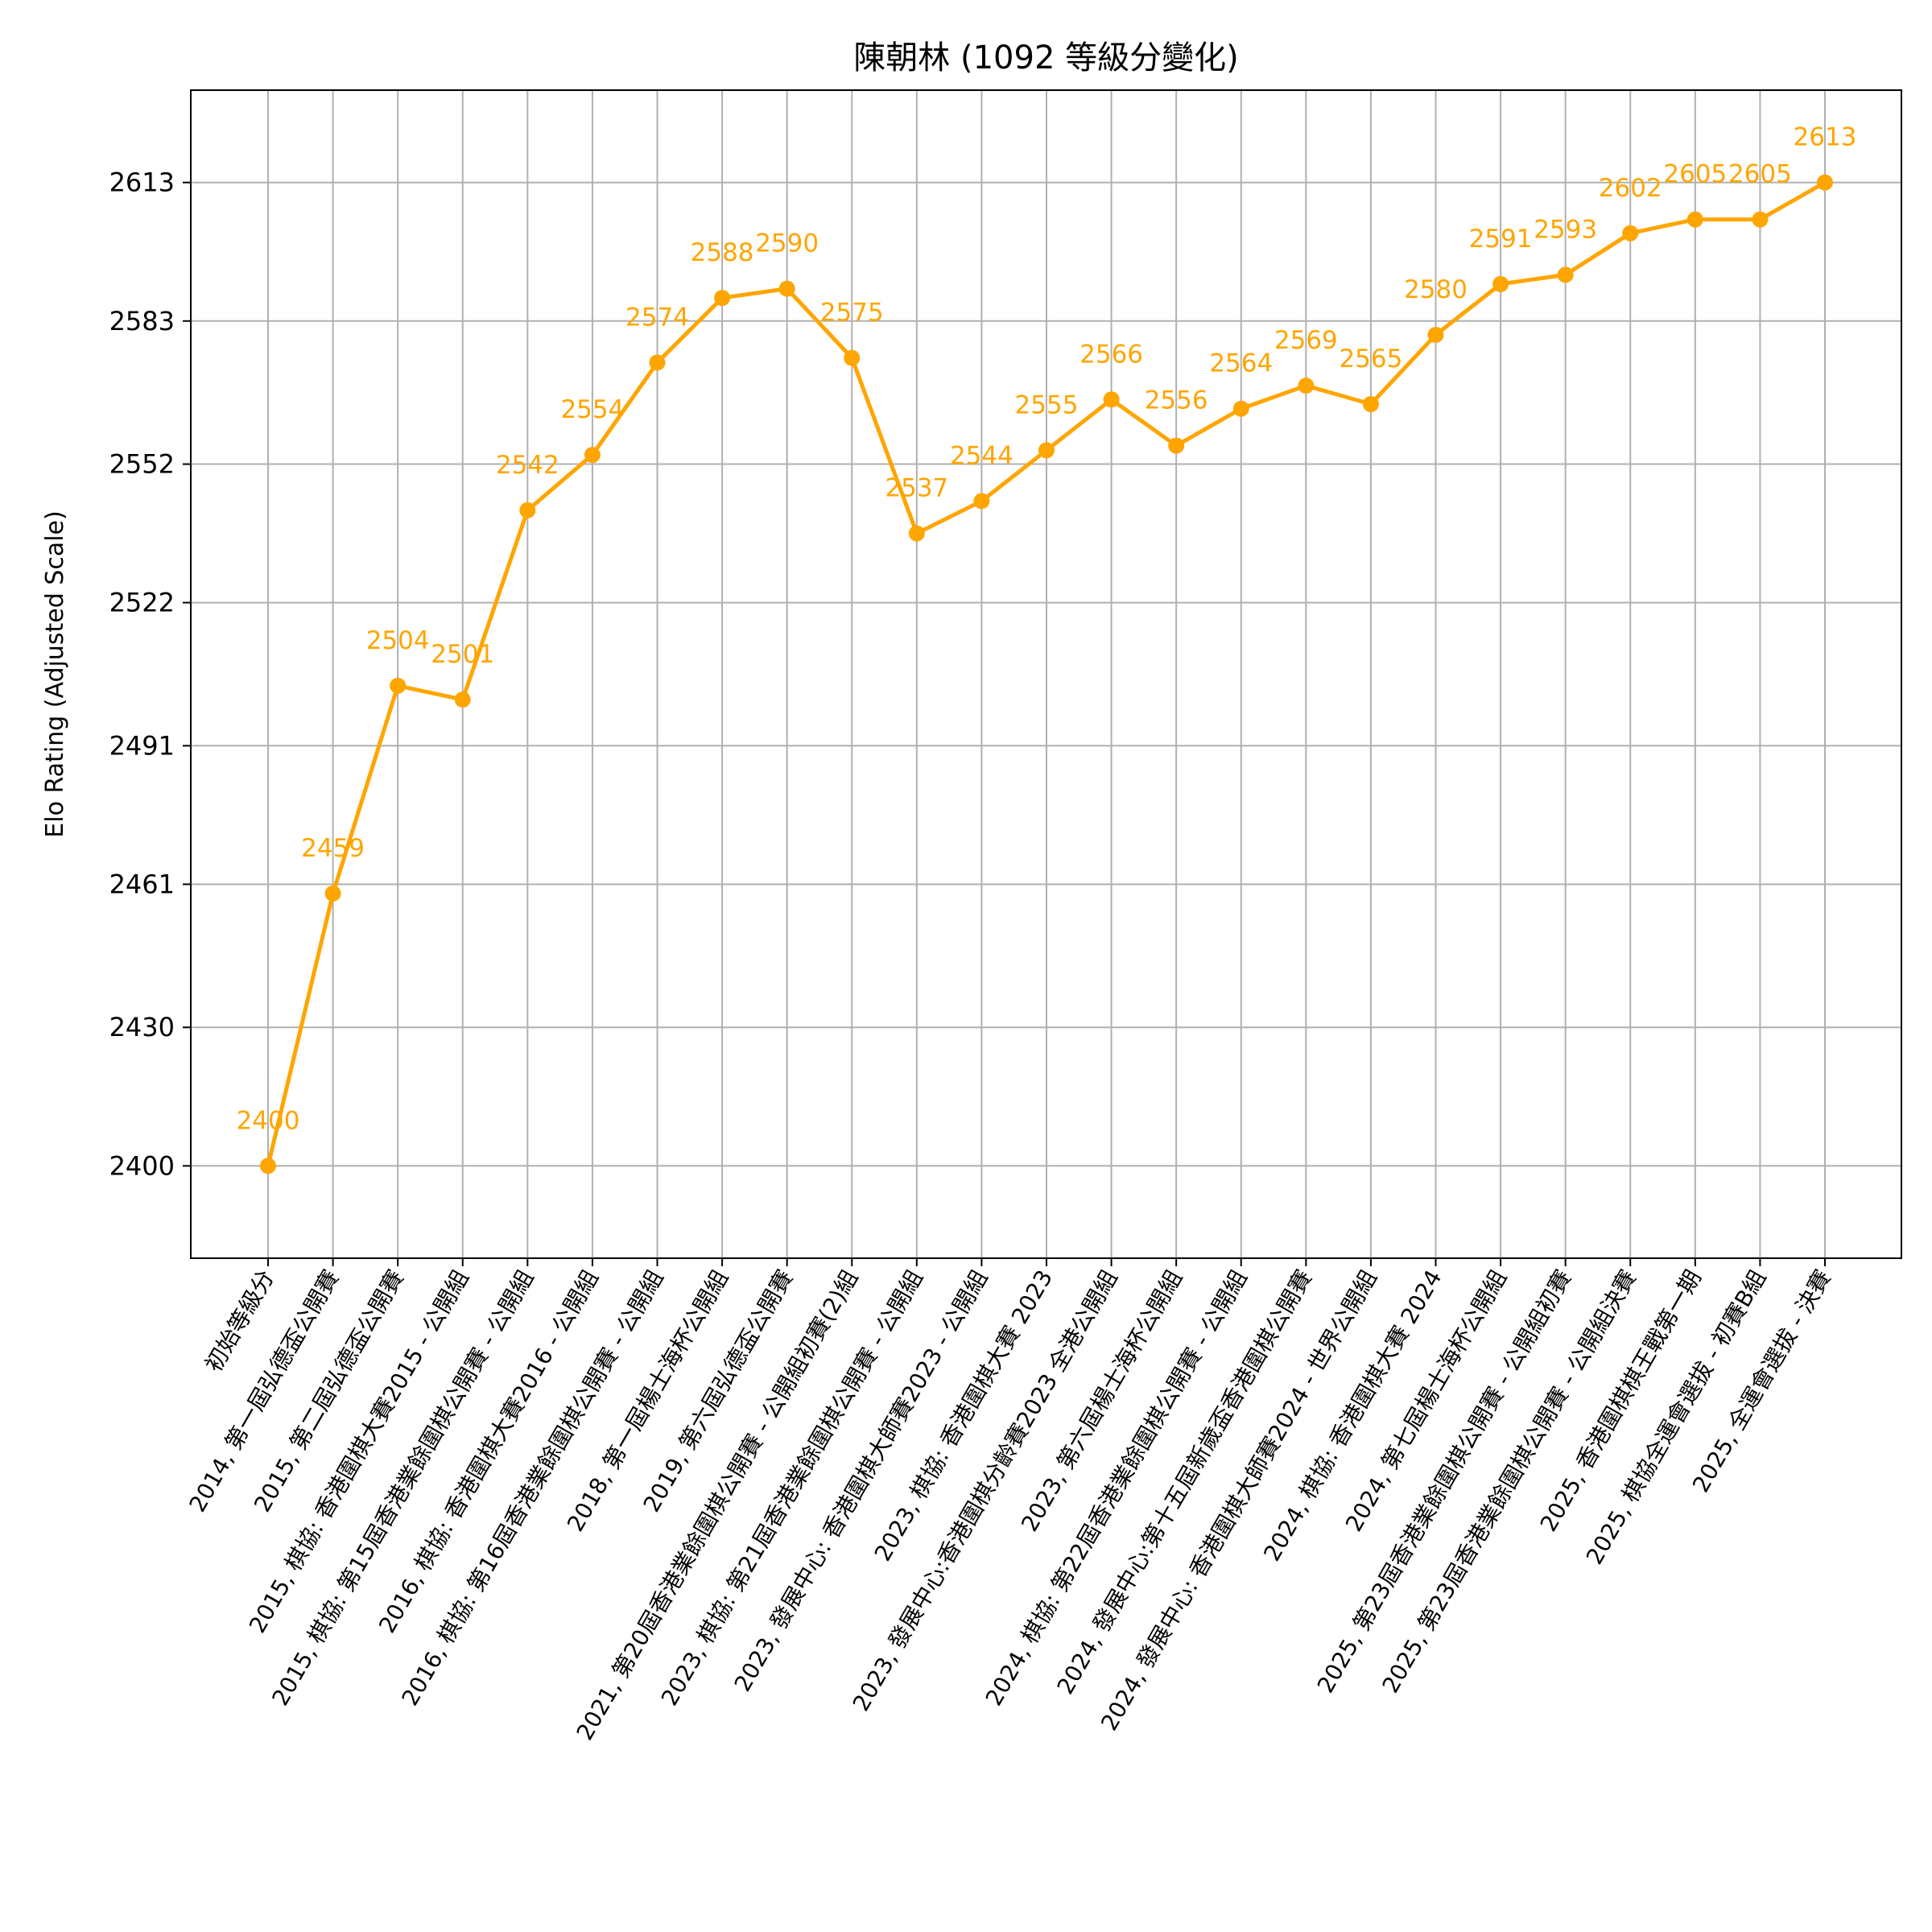  Describe the element at coordinates (1045, 57) in the screenshot. I see `chart-title: 陳朝林 (1092 等級分變化)` at that location.